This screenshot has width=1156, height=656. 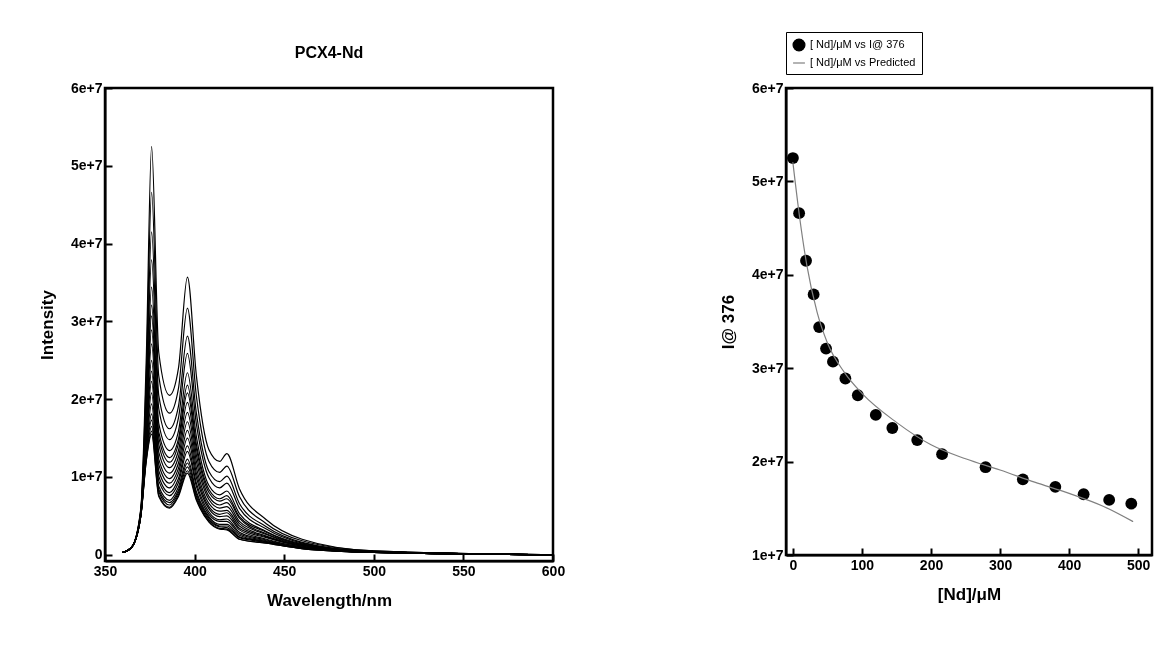 What do you see at coordinates (931, 564) in the screenshot?
I see `x-tick-label: 200` at bounding box center [931, 564].